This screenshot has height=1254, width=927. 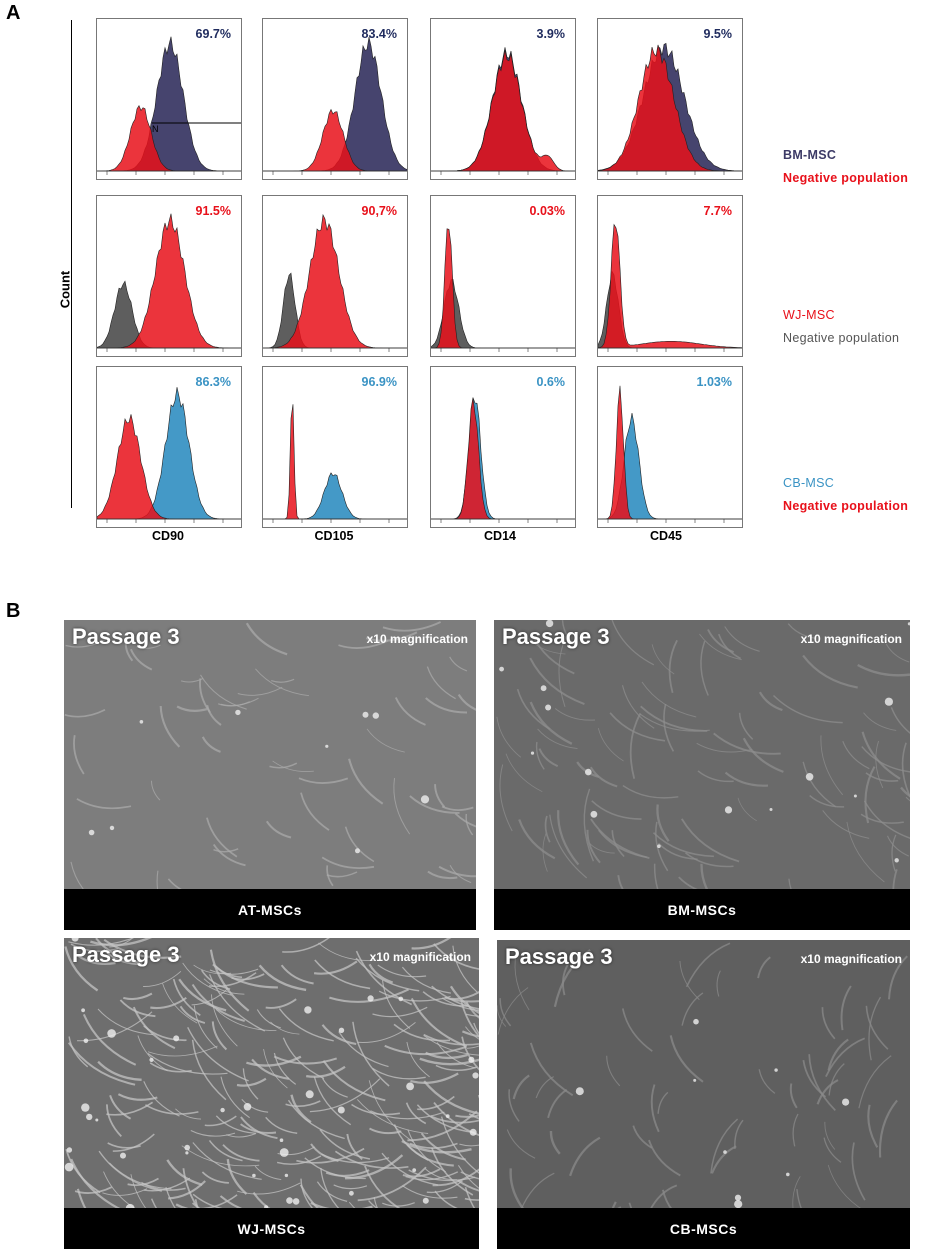 I want to click on histogram-wj-msc-cd45: 7.7%, so click(x=670, y=276).